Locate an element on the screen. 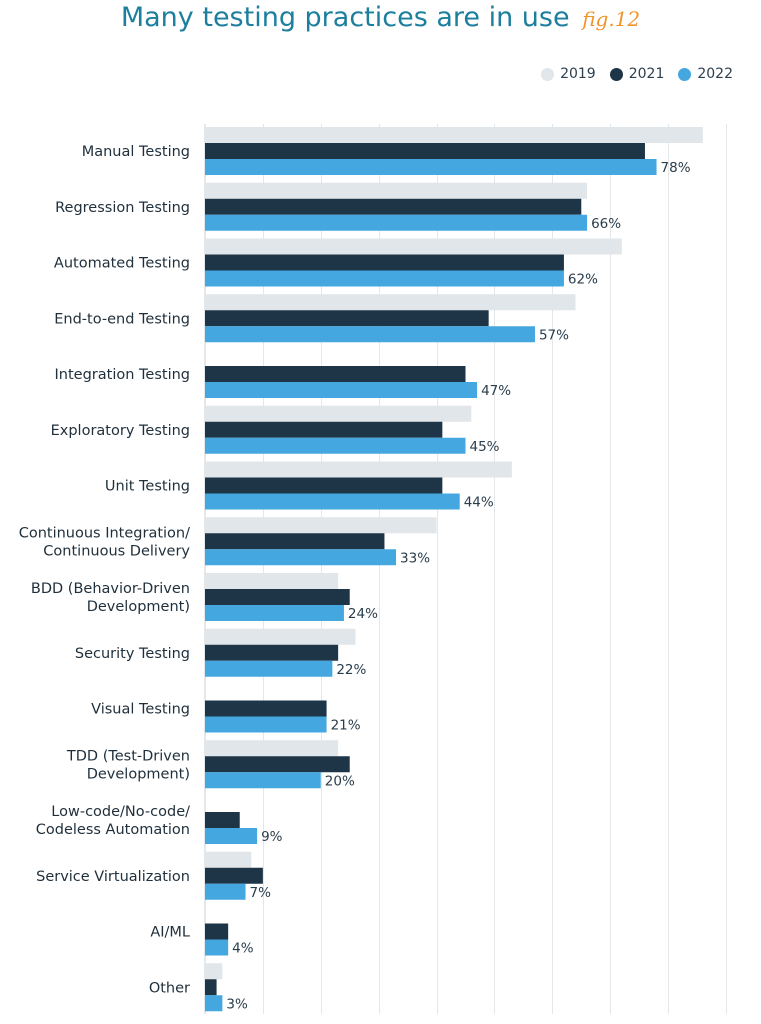  legend-swatch-2022 is located at coordinates (685, 74).